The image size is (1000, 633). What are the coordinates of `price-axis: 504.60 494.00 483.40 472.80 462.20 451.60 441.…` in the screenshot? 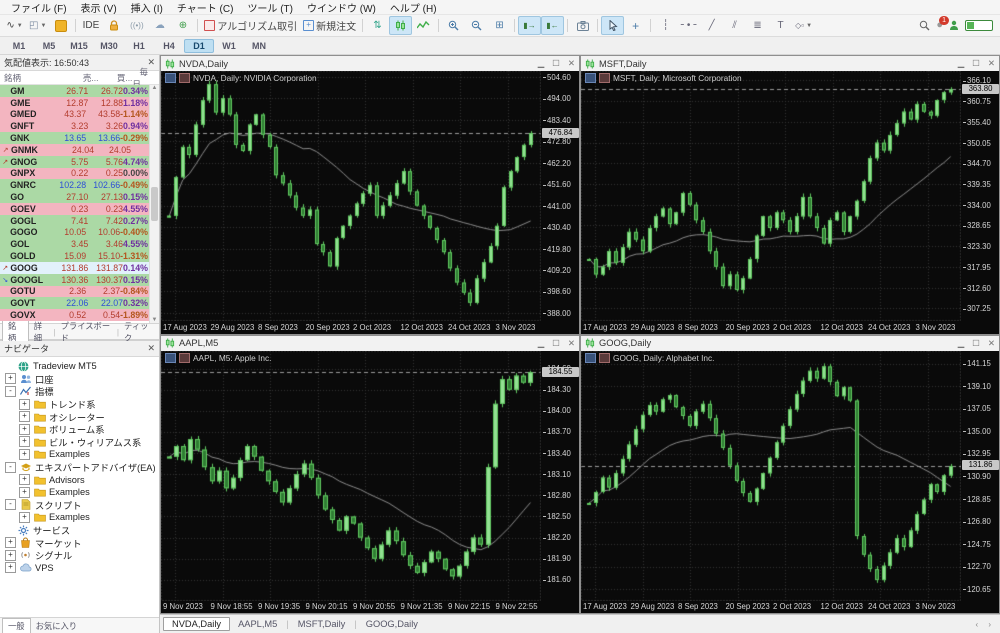 It's located at (560, 196).